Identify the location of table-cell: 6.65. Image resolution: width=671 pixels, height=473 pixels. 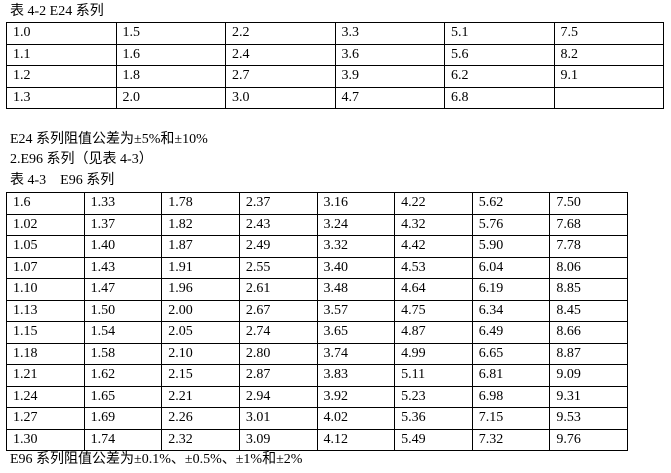
(511, 353).